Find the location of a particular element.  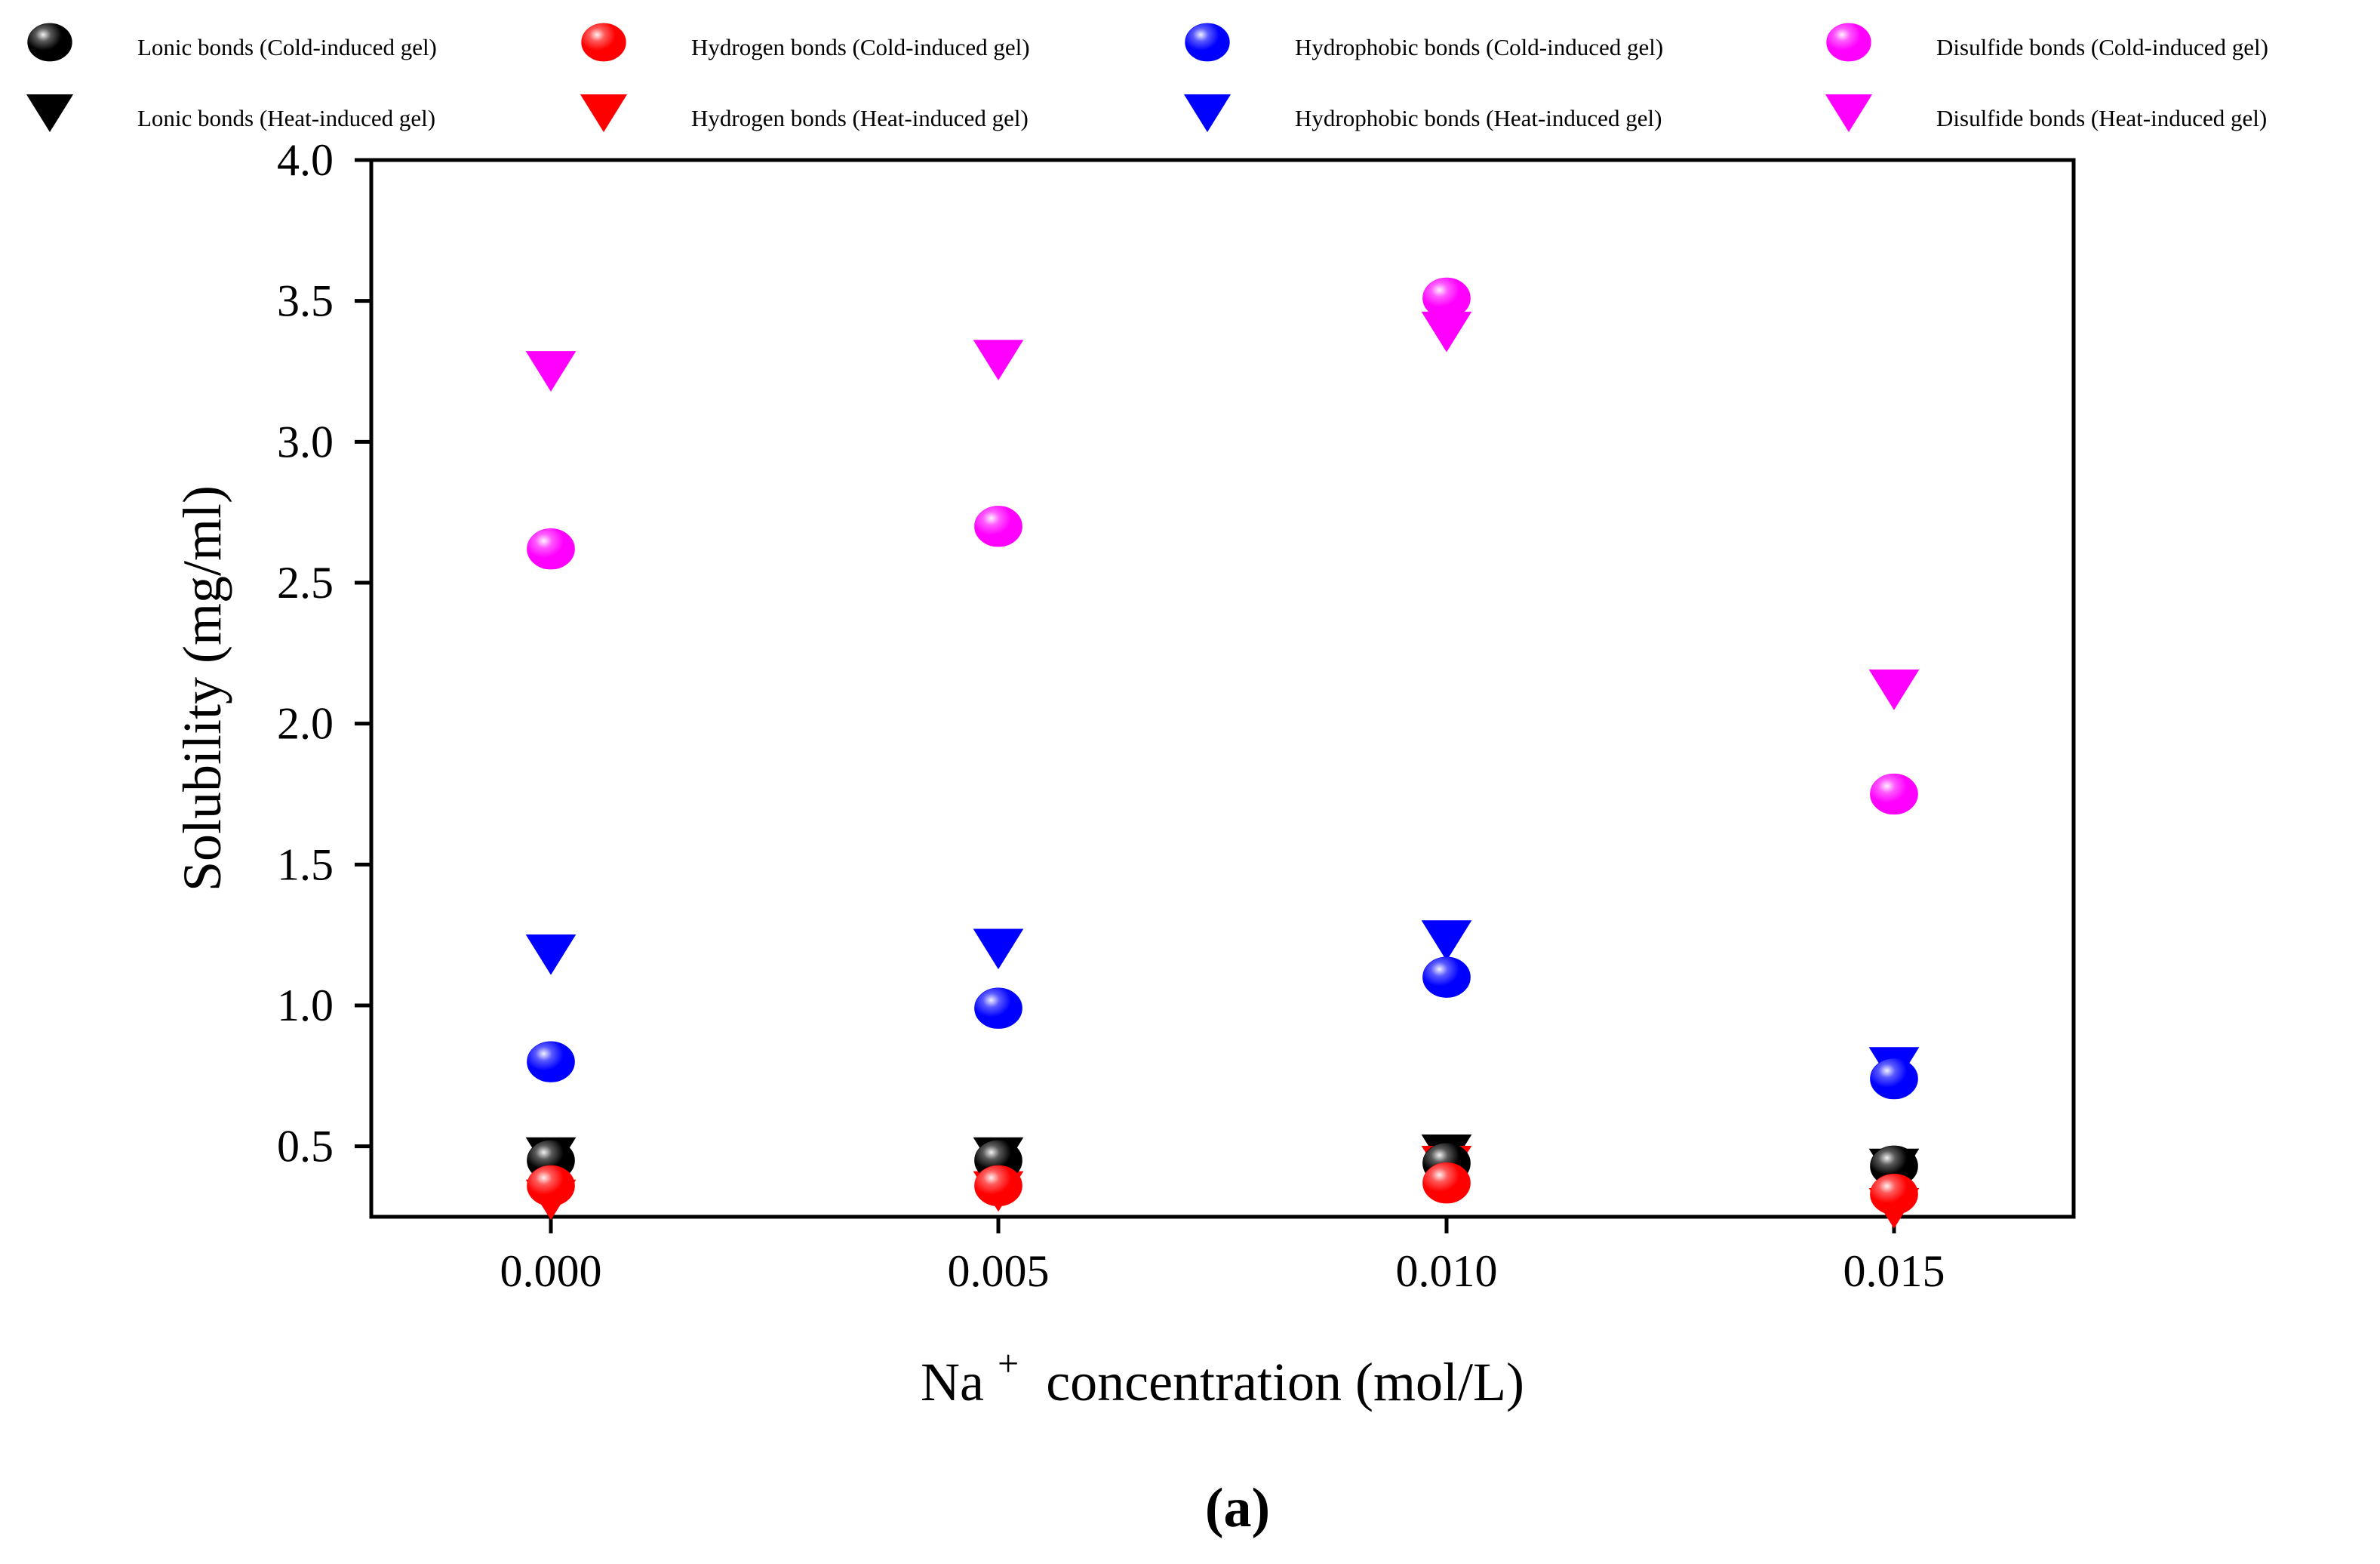

legend-label: Hydrophobic bonds (Cold-induced gel) is located at coordinates (1479, 47).